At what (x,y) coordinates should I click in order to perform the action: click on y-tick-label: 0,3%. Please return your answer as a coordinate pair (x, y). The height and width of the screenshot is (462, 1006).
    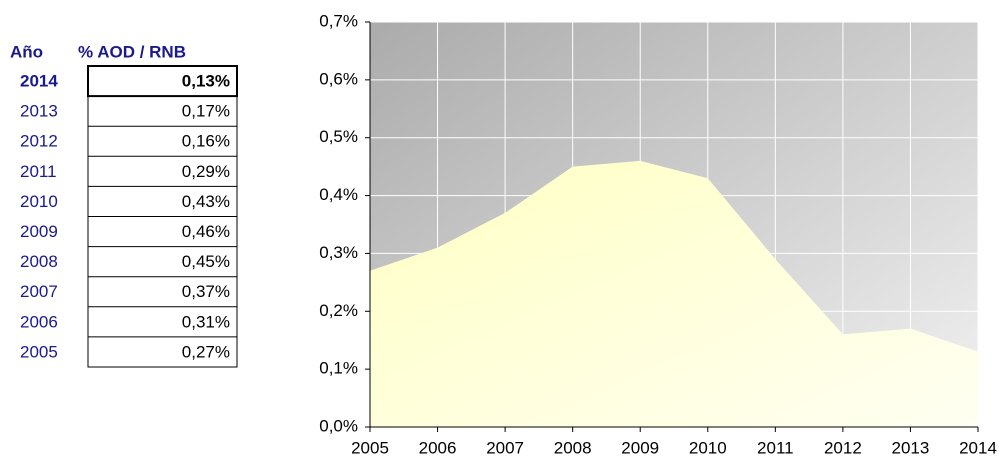
    Looking at the image, I should click on (338, 252).